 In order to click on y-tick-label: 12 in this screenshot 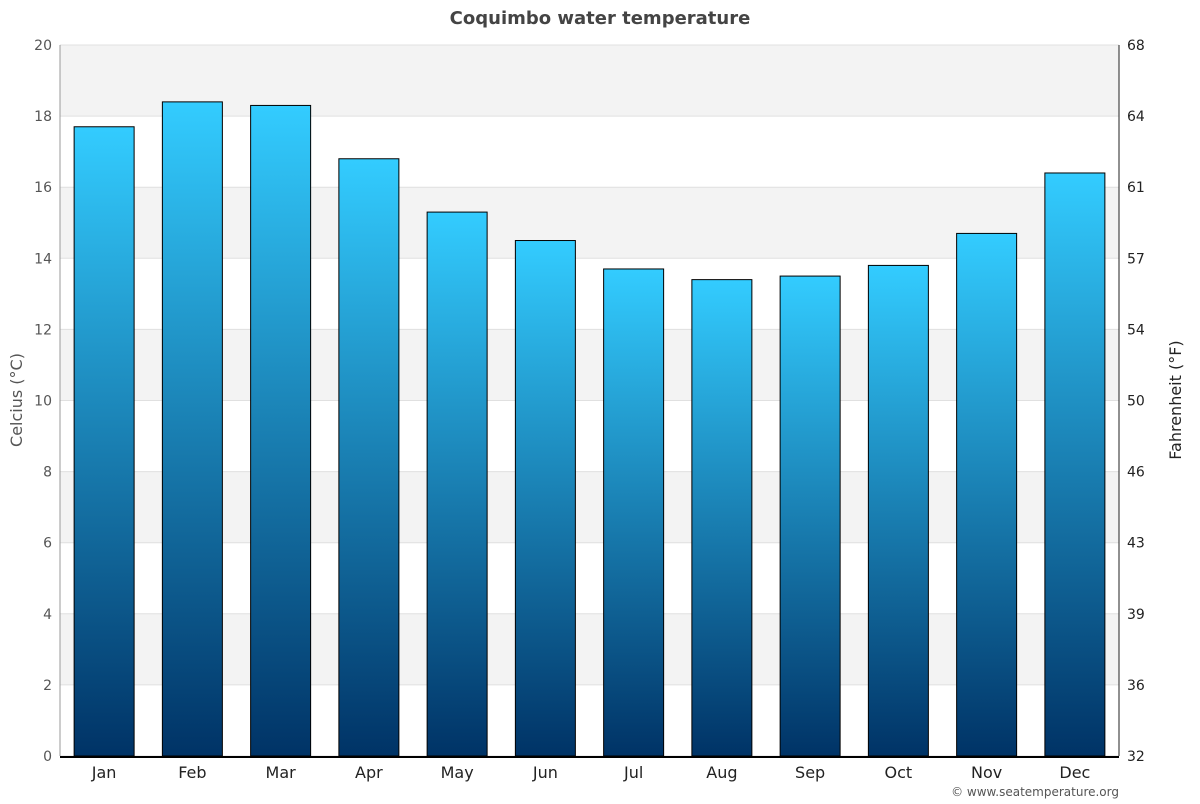, I will do `click(43, 330)`.